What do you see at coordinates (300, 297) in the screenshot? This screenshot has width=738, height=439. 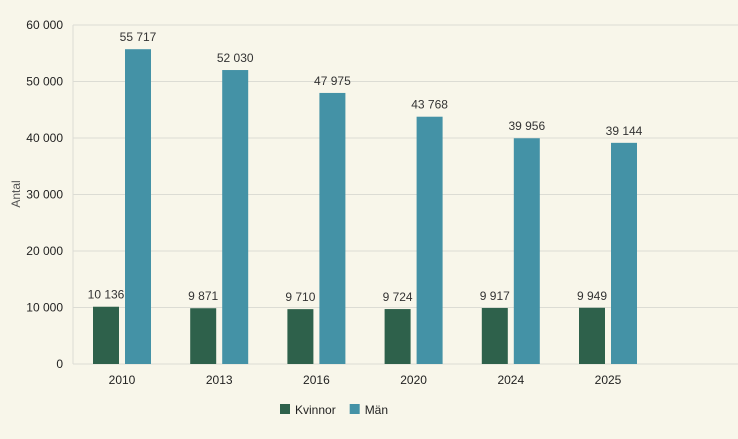 I see `data-label: 9 710` at bounding box center [300, 297].